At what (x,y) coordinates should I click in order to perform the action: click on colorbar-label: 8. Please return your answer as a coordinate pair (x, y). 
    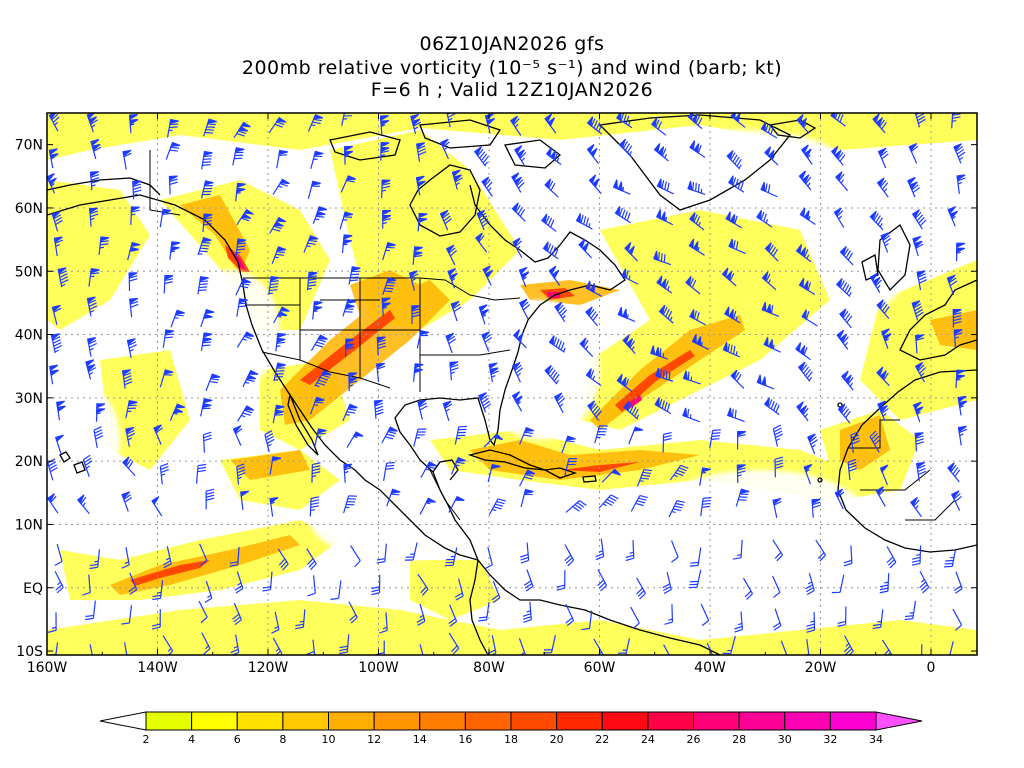
    Looking at the image, I should click on (282, 739).